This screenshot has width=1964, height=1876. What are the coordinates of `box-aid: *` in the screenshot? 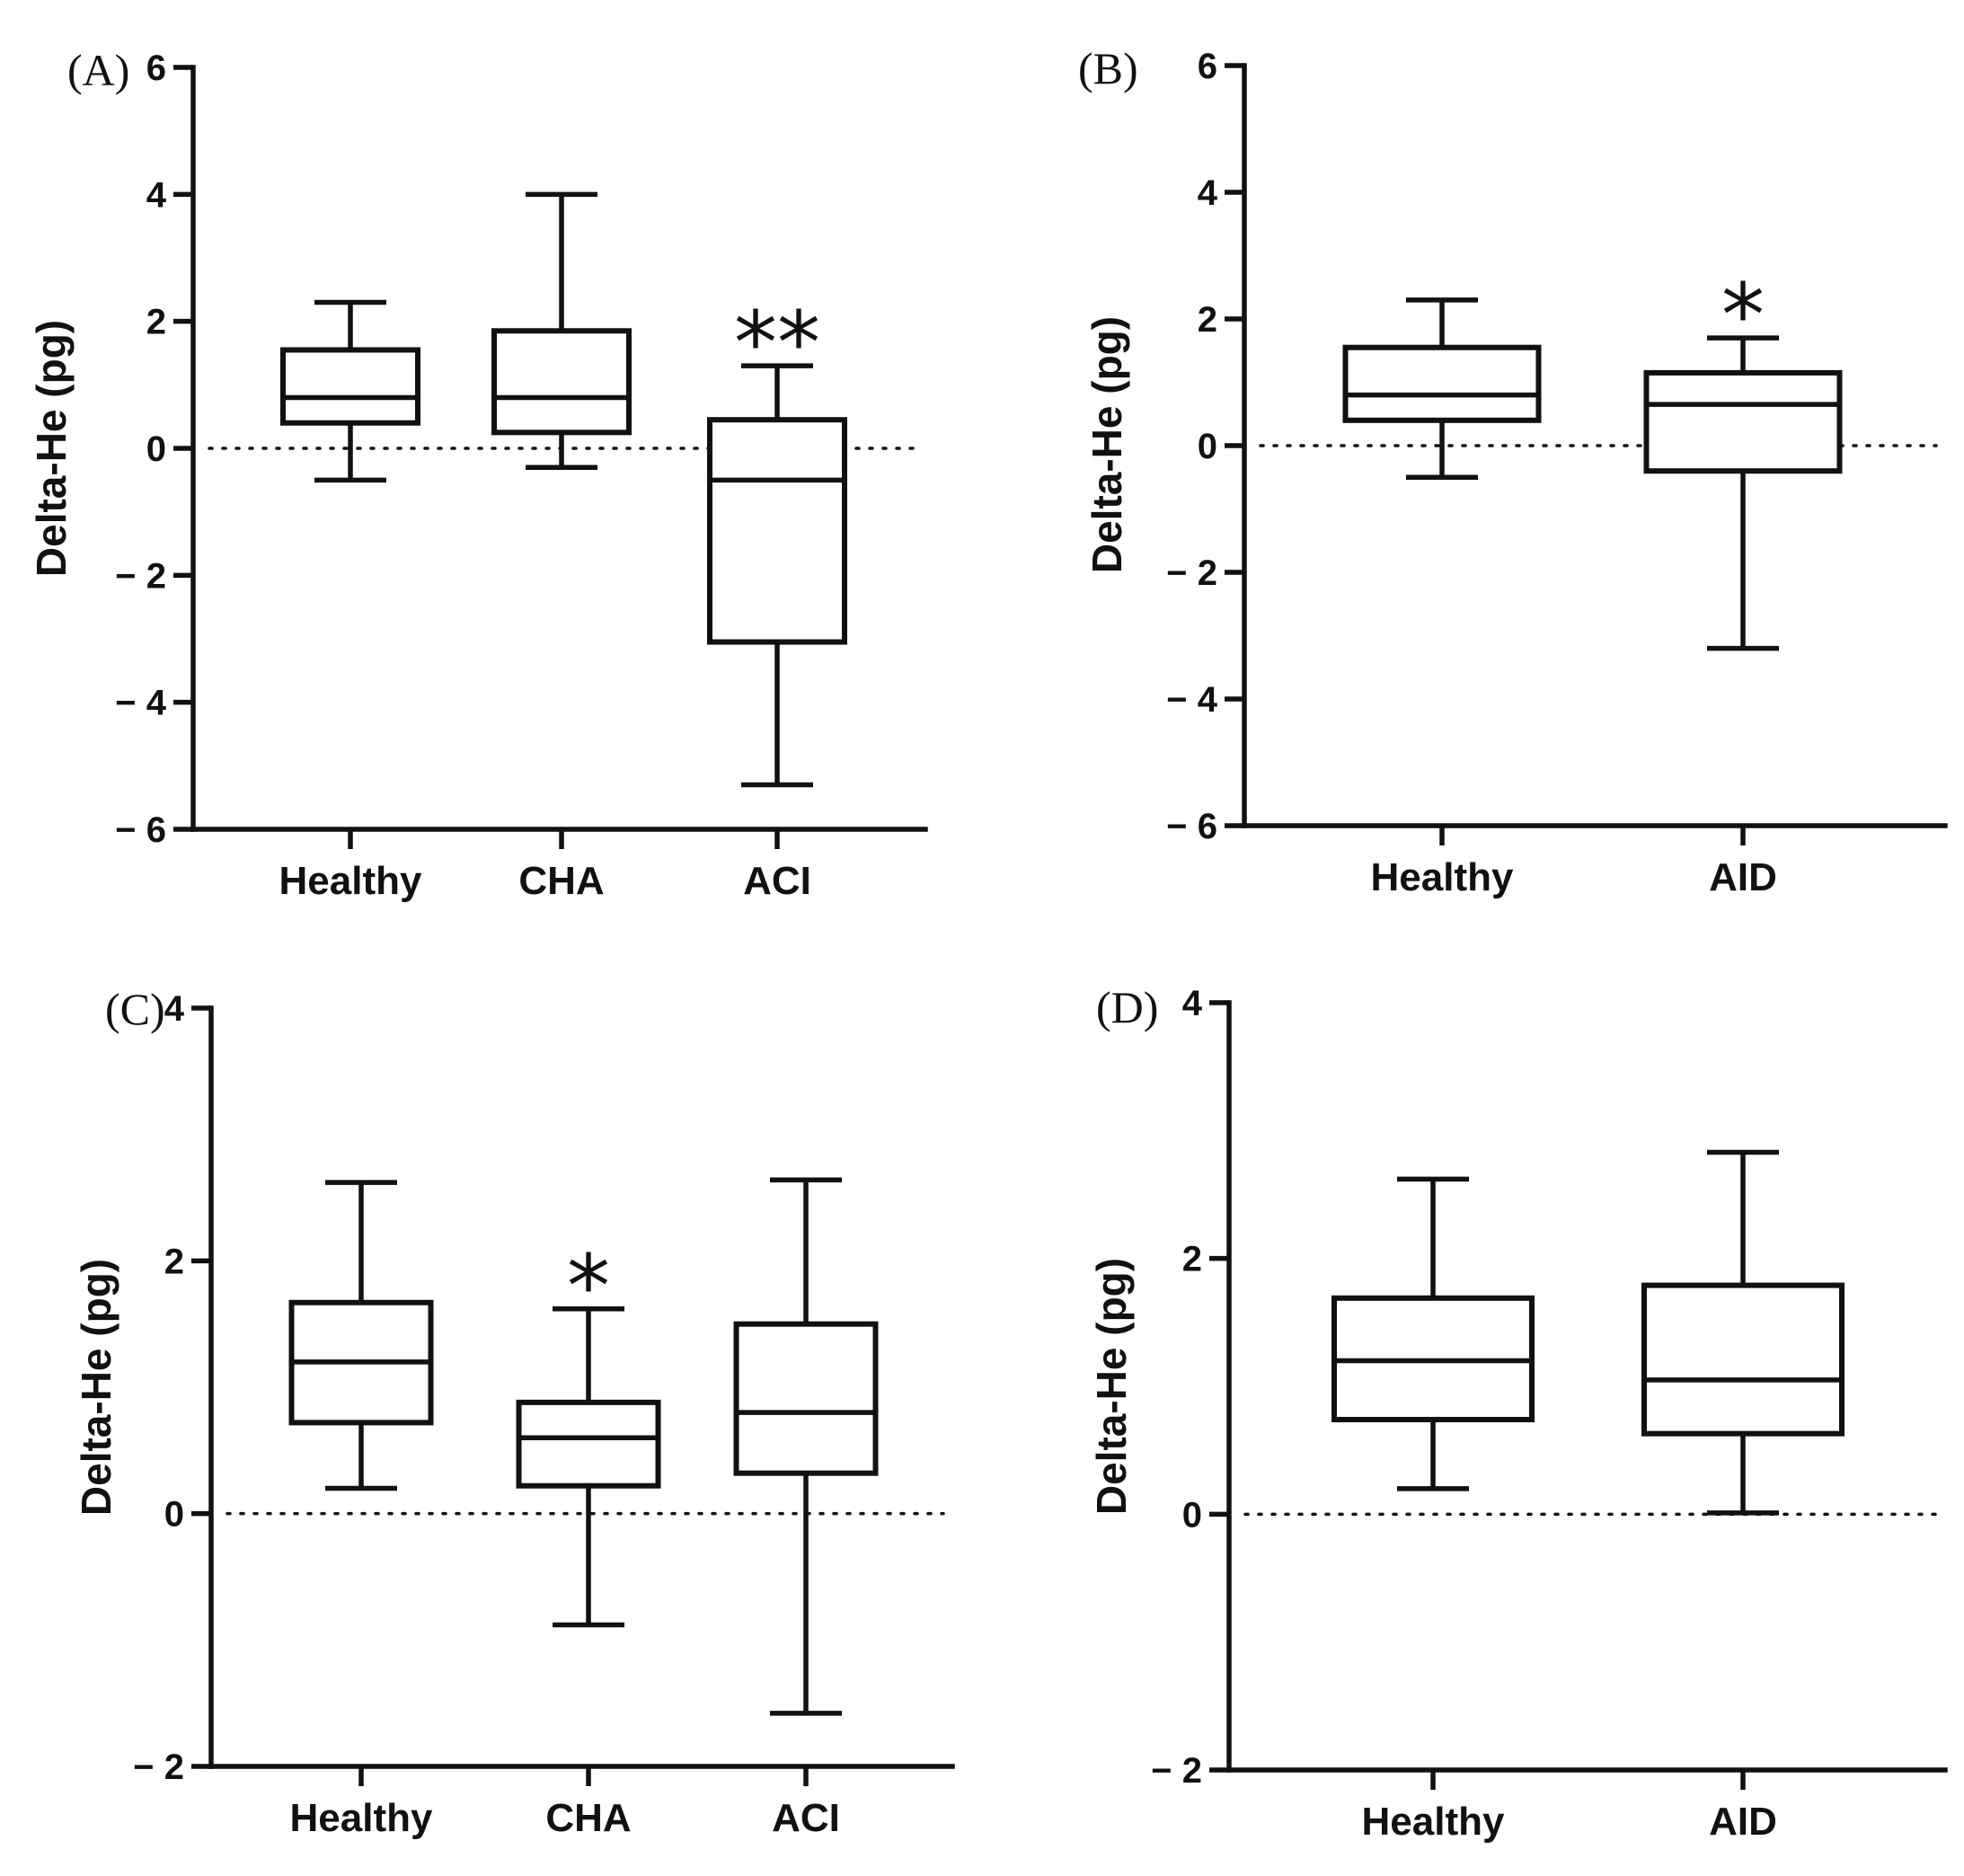 It's located at (1743, 458).